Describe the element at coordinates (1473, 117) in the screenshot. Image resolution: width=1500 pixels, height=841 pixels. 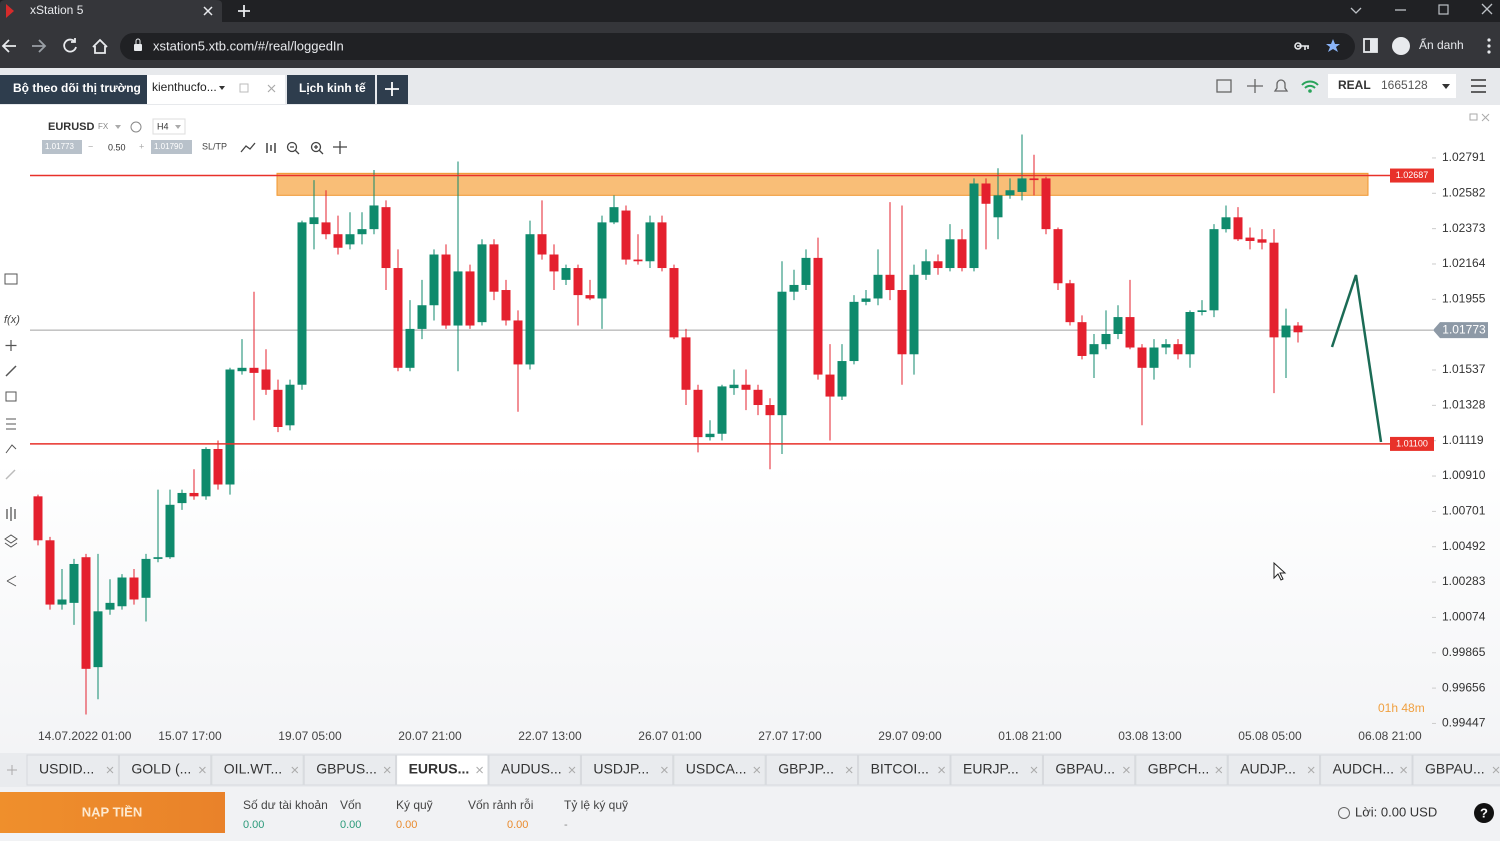
I see `chart-window-icon` at that location.